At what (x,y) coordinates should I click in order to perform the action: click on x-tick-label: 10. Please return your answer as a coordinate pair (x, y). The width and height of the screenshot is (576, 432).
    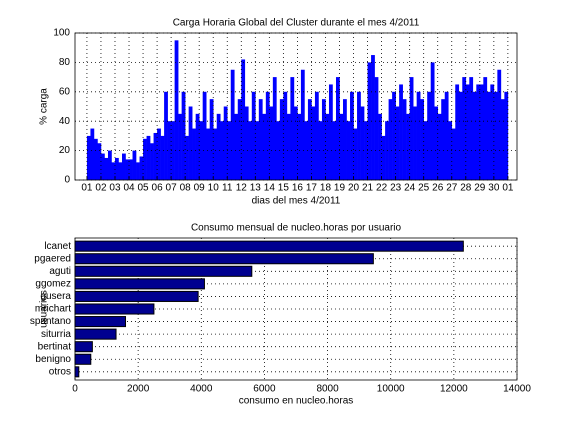
    Looking at the image, I should click on (214, 188).